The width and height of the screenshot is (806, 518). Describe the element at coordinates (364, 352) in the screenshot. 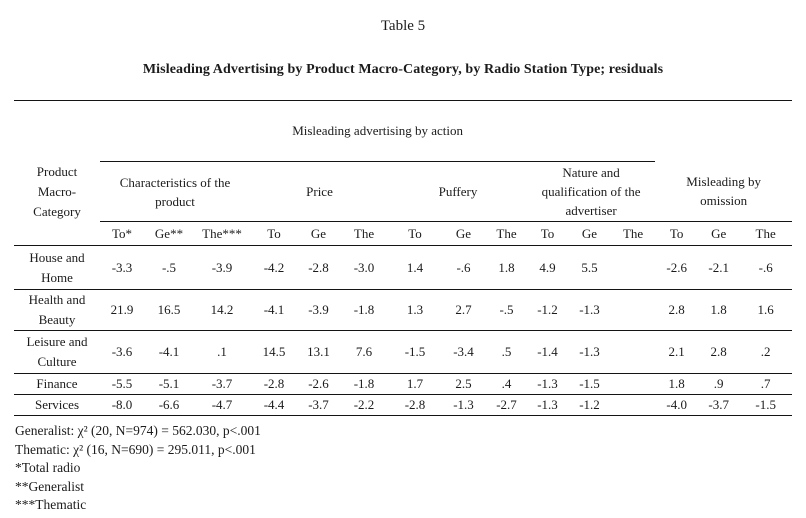

I see `data-cell: 7.6` at that location.